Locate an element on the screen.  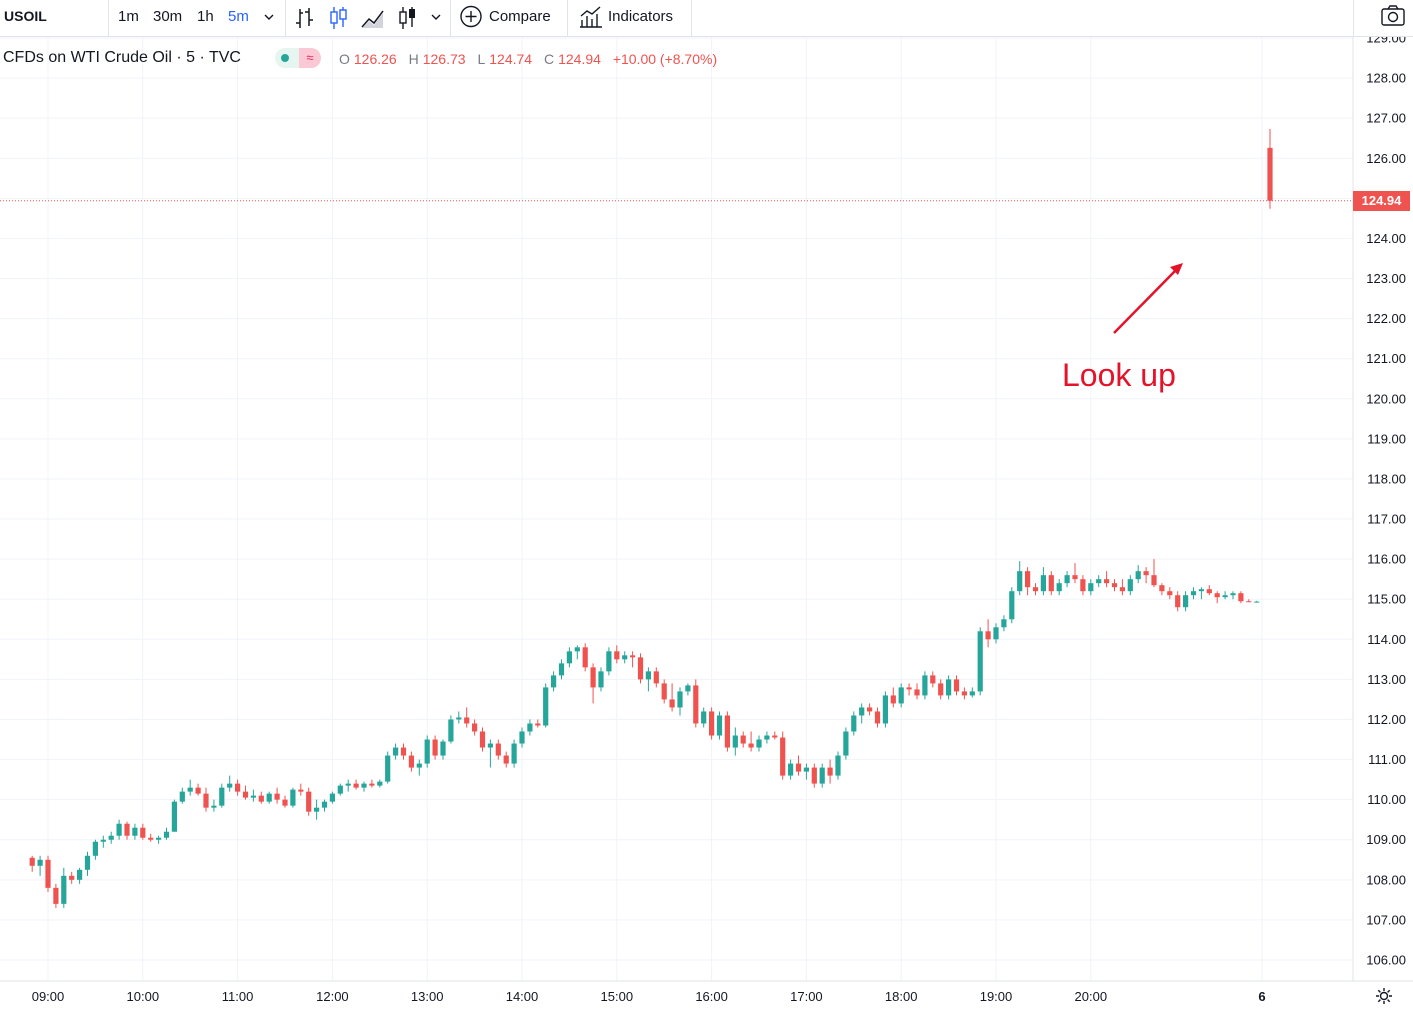
interval-5m: 5m is located at coordinates (238, 16).